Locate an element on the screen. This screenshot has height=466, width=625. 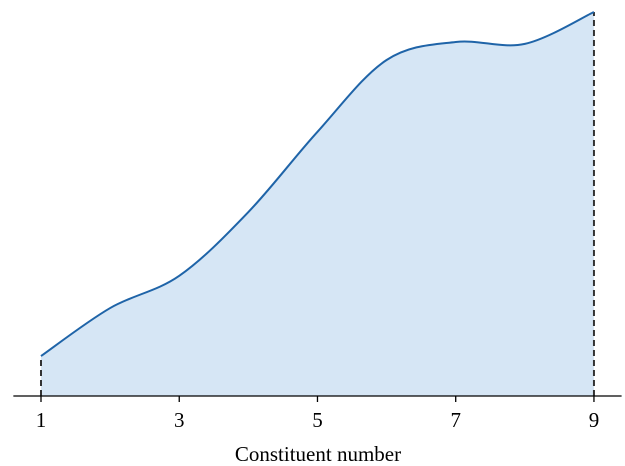
x-tick-label: 3 is located at coordinates (179, 420).